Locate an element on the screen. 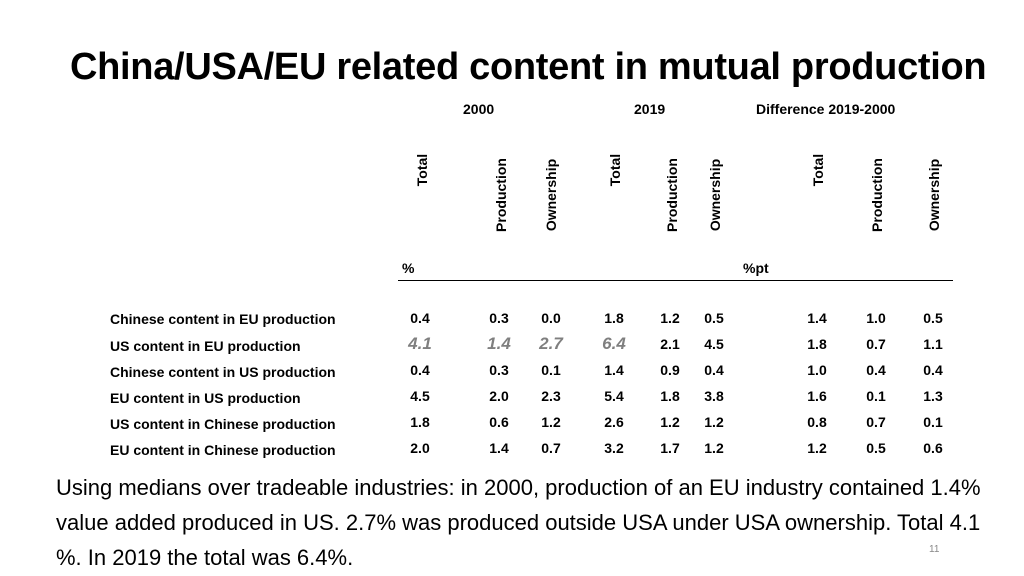 This screenshot has height=576, width=1024. group-head-2019: 2019 is located at coordinates (650, 109).